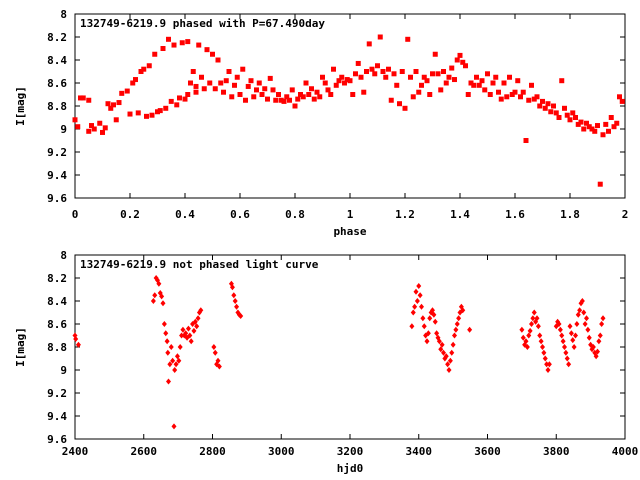  What do you see at coordinates (625, 451) in the screenshot?
I see `x-tick-label: 4000` at bounding box center [625, 451].